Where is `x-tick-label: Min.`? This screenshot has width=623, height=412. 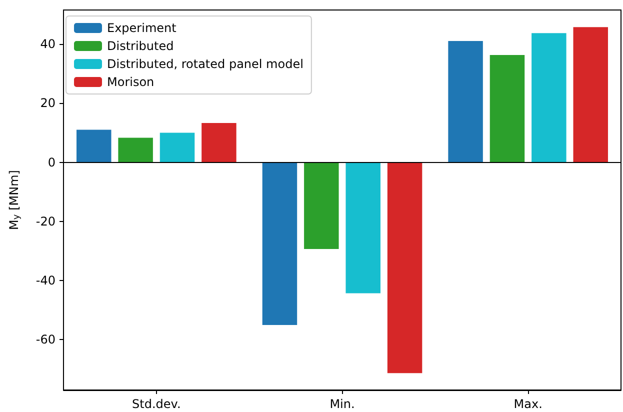 x-tick-label: Min. is located at coordinates (342, 404).